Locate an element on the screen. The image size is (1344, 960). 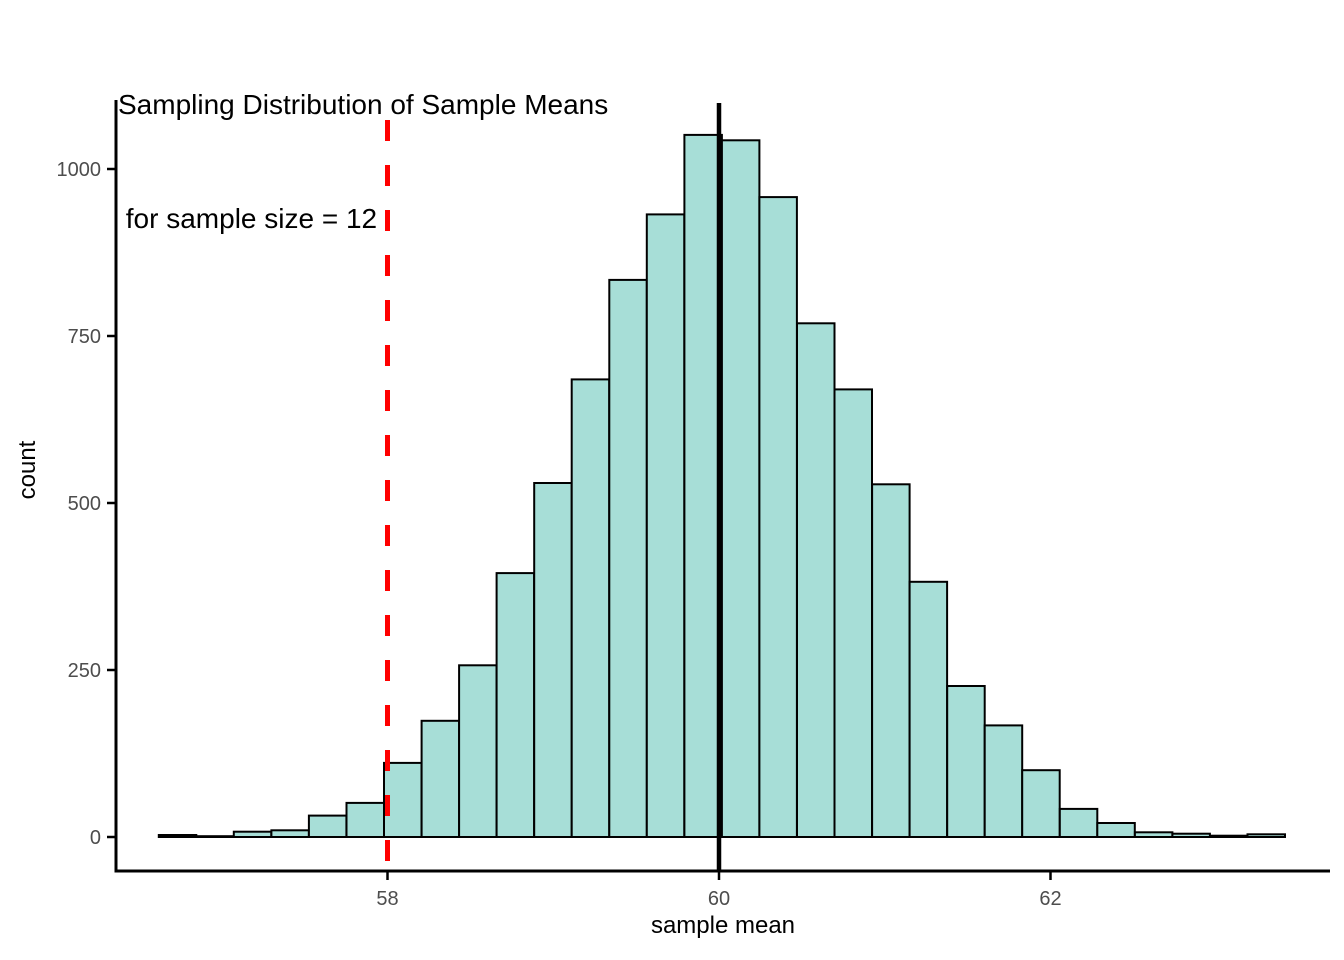
chart-title-line2: for sample size = 12 is located at coordinates (248, 218).